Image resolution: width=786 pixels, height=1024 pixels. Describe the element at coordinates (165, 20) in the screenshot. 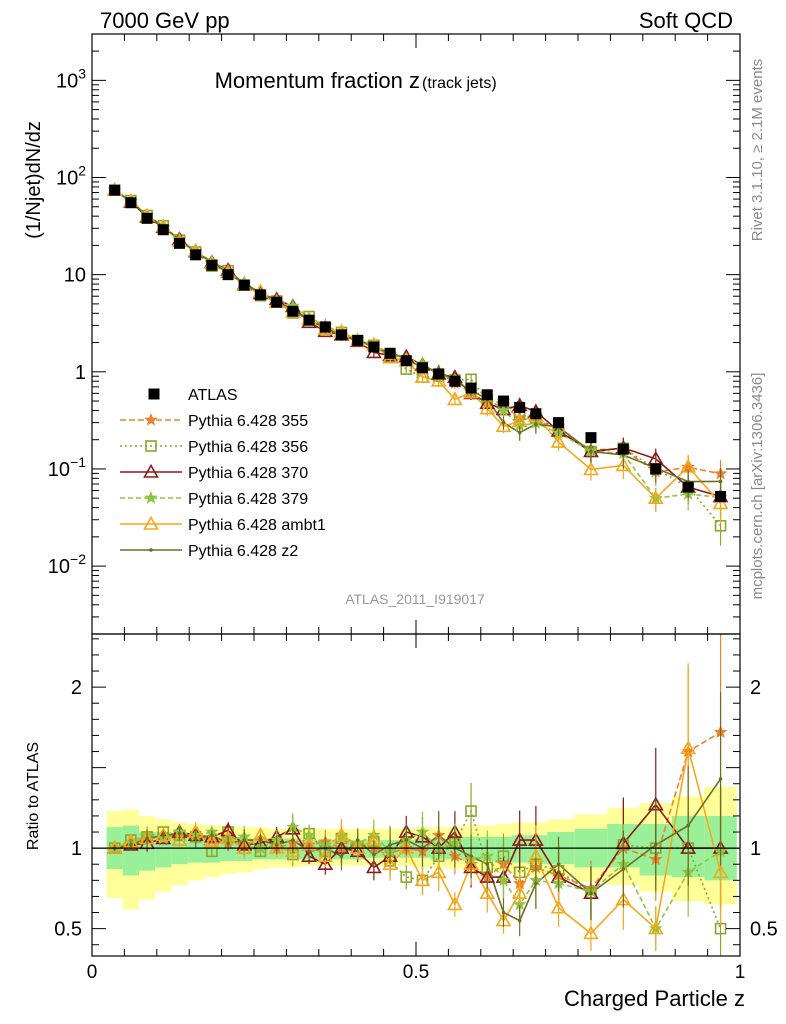

I see `header-left: 7000 GeV pp` at that location.